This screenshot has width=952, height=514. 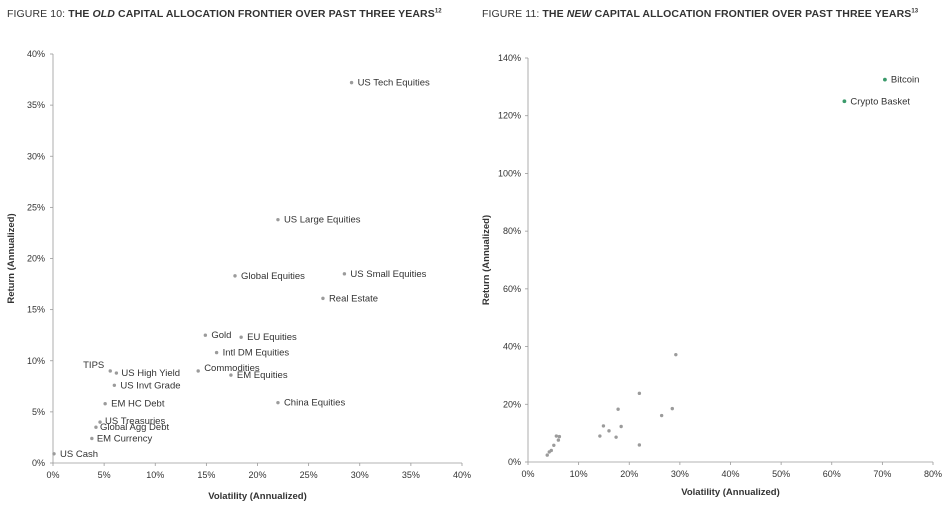 What do you see at coordinates (272, 337) in the screenshot?
I see `point-label: EU Equities` at bounding box center [272, 337].